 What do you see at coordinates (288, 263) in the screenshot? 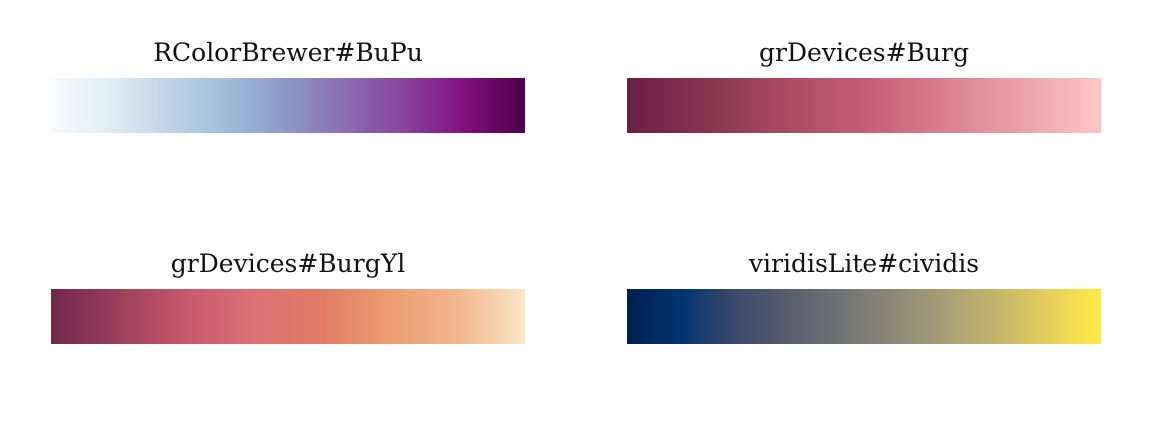
I see `palette-title: grDevices#BurgYl` at bounding box center [288, 263].